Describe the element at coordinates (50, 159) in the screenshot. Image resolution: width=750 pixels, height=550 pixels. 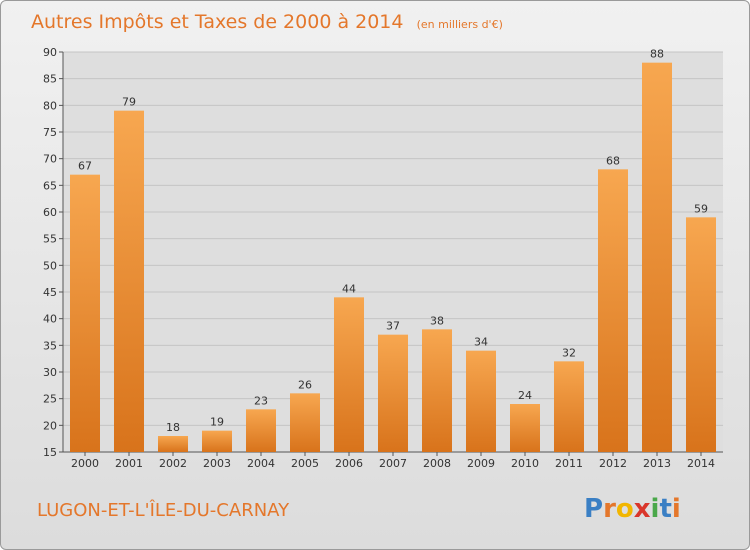
I see `y-tick-label: 70` at that location.